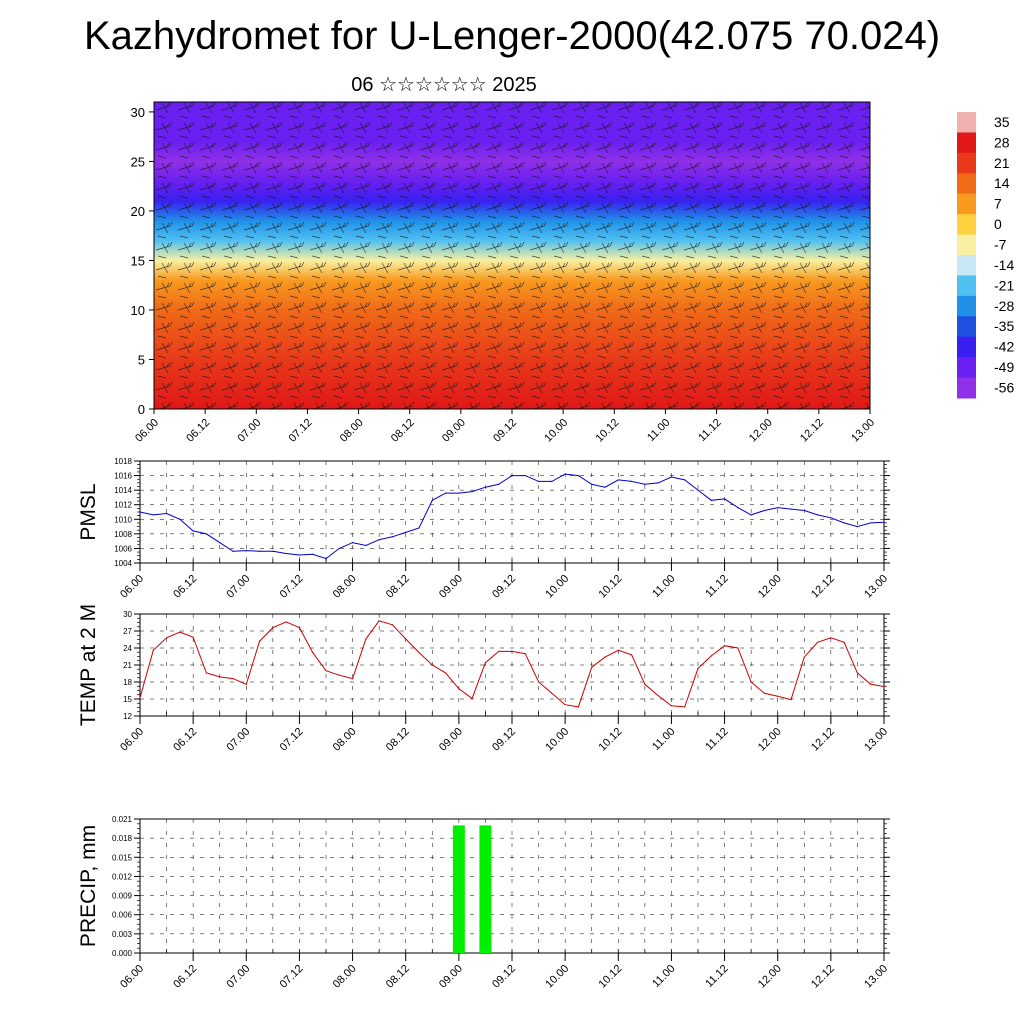 The width and height of the screenshot is (1024, 1024). Describe the element at coordinates (292, 977) in the screenshot. I see `precip-x-tick-label: 07.12` at that location.